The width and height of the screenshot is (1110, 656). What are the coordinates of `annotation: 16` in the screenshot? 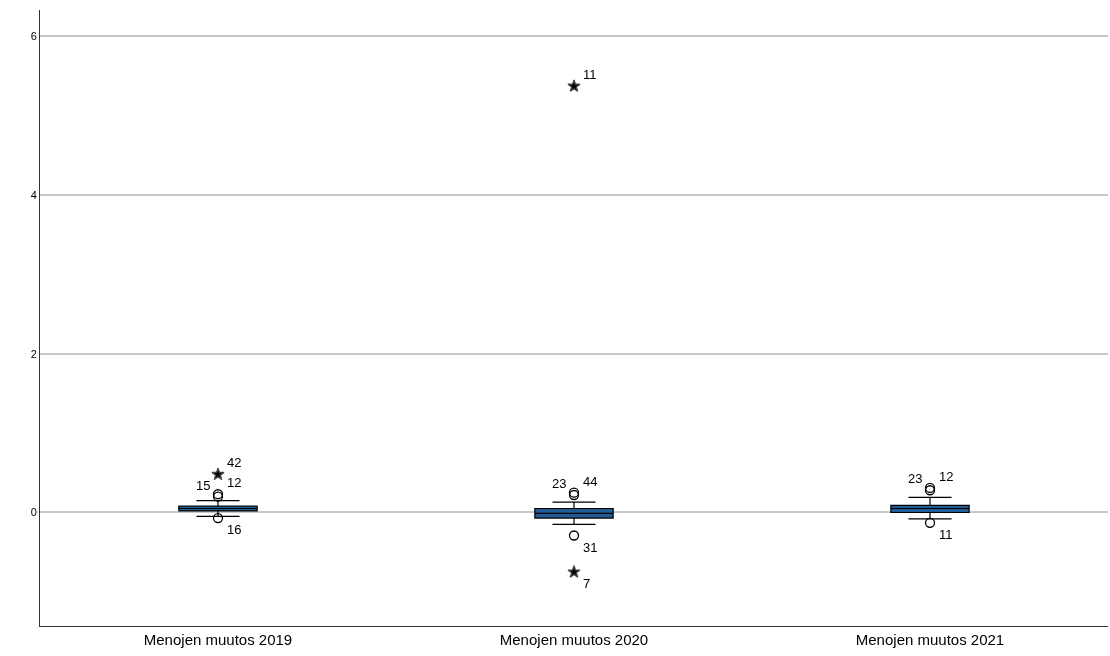 It's located at (234, 529).